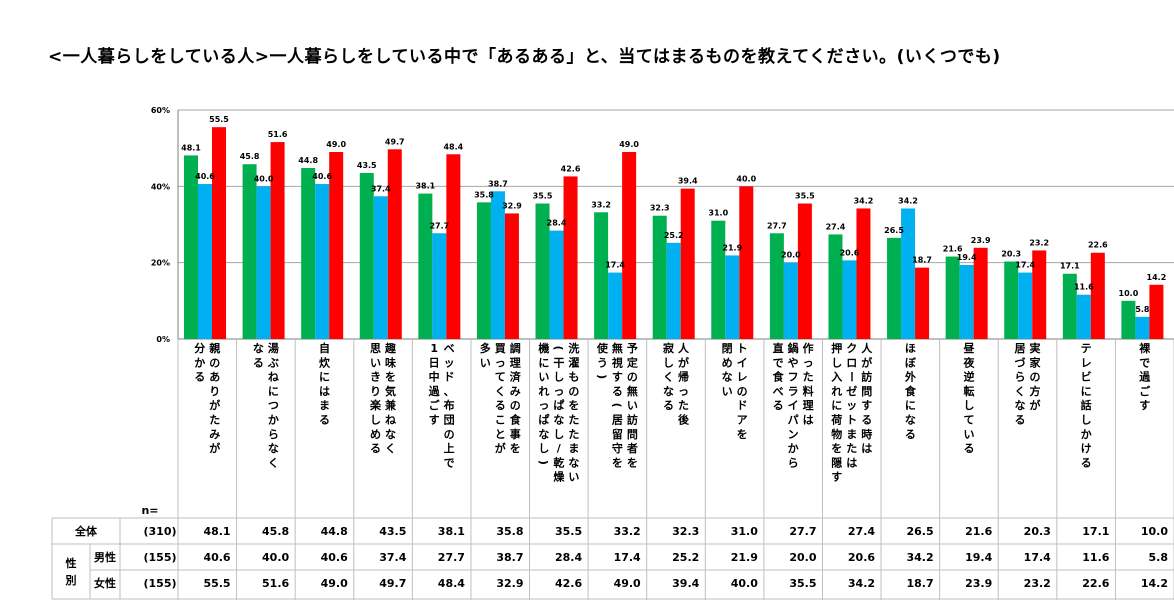 This screenshot has width=1174, height=600. Describe the element at coordinates (908, 200) in the screenshot. I see `bar-value-label: 34.2` at that location.